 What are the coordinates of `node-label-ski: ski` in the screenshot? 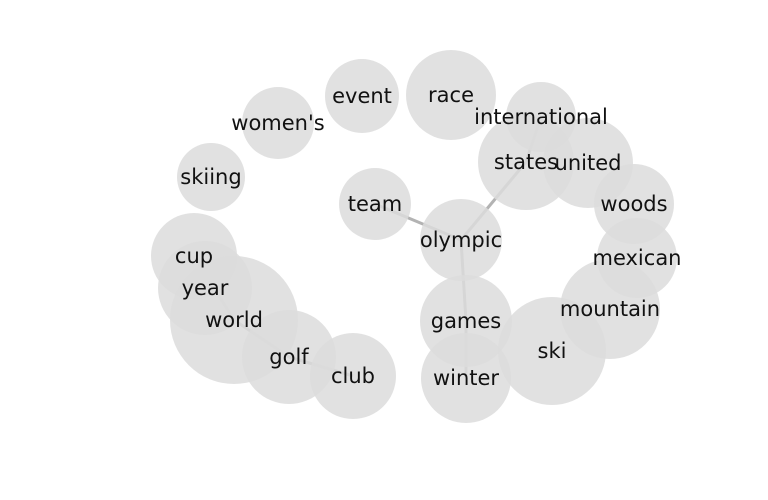 It's located at (552, 351).